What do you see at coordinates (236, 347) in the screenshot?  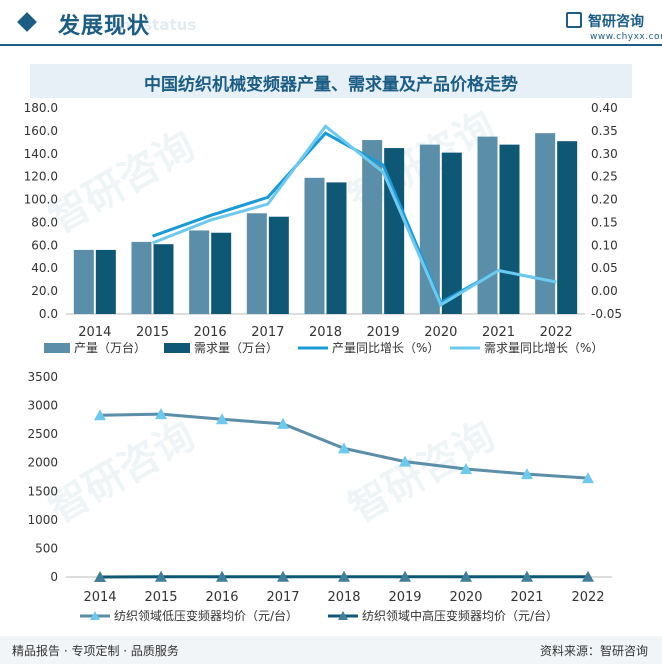 I see `legend-label: 需求量（万台）` at bounding box center [236, 347].